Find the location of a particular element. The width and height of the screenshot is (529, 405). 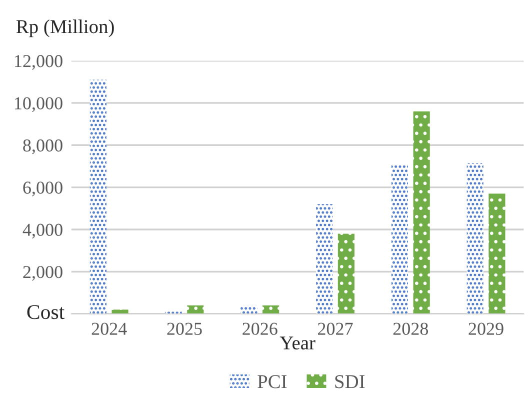

x-tick-label: 2024 is located at coordinates (109, 328).